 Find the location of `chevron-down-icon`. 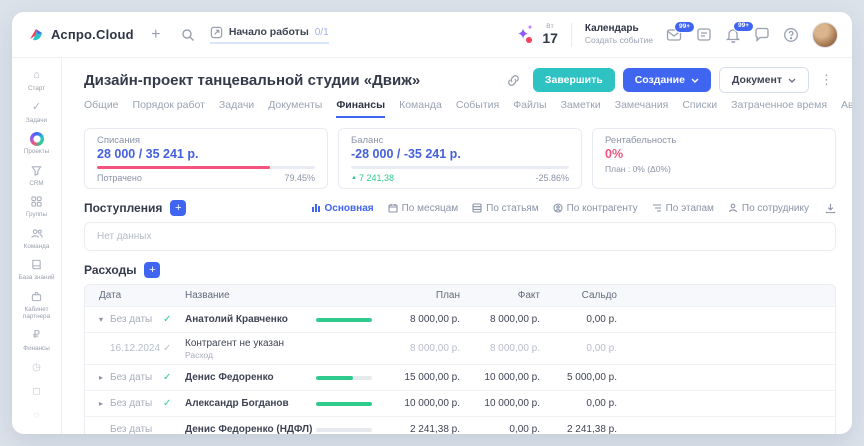

chevron-down-icon is located at coordinates (792, 80).